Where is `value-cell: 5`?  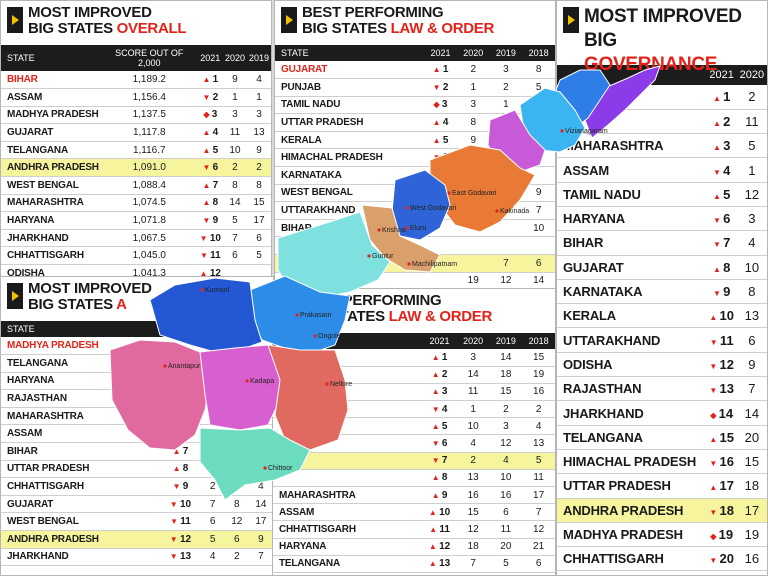 value-cell: 5 is located at coordinates (212, 539).